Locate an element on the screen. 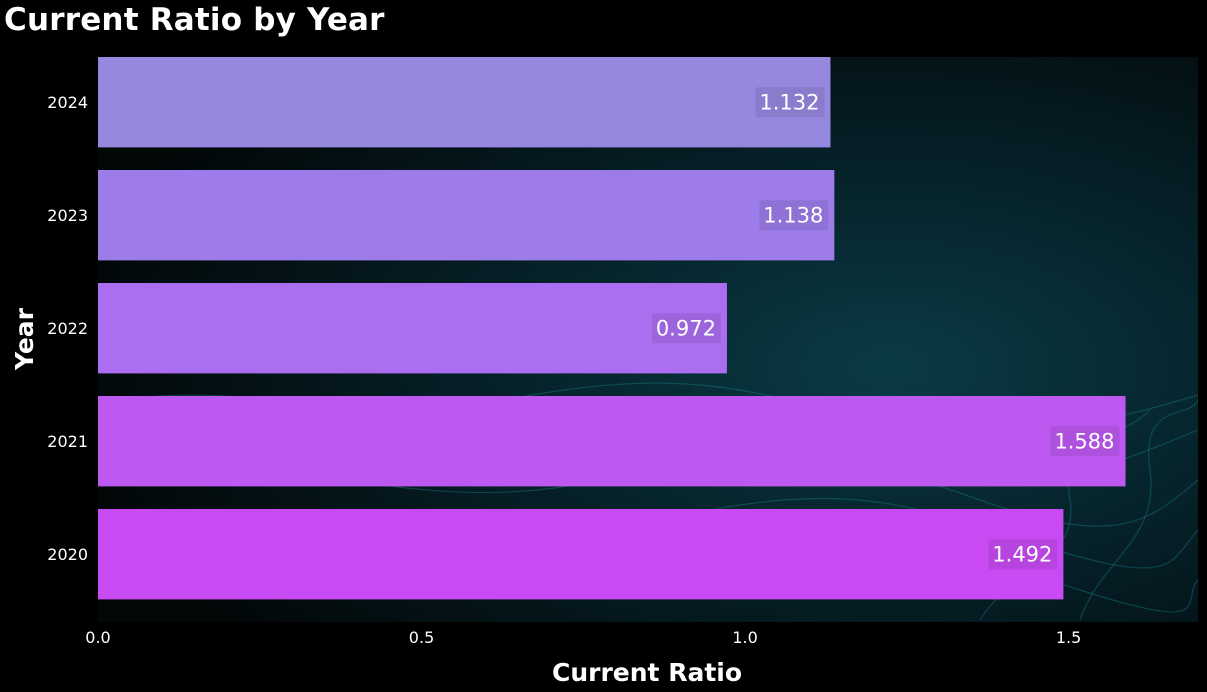  y-axis: 2024 2023 2022 2021 2020 is located at coordinates (67, 328).